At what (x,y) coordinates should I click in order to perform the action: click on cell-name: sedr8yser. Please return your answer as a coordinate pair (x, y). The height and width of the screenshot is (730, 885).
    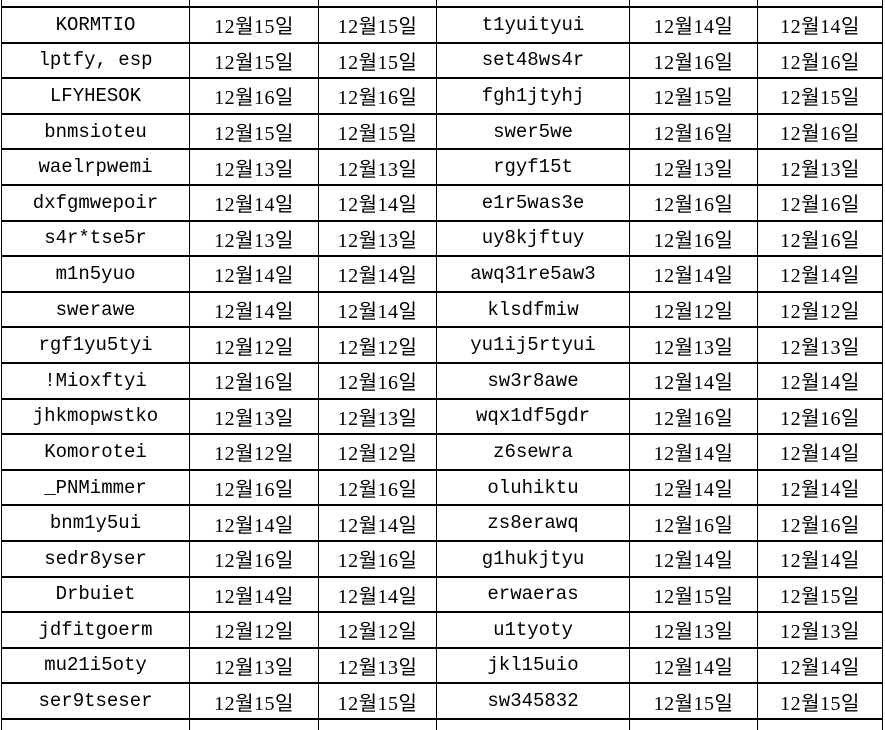
    Looking at the image, I should click on (95, 558).